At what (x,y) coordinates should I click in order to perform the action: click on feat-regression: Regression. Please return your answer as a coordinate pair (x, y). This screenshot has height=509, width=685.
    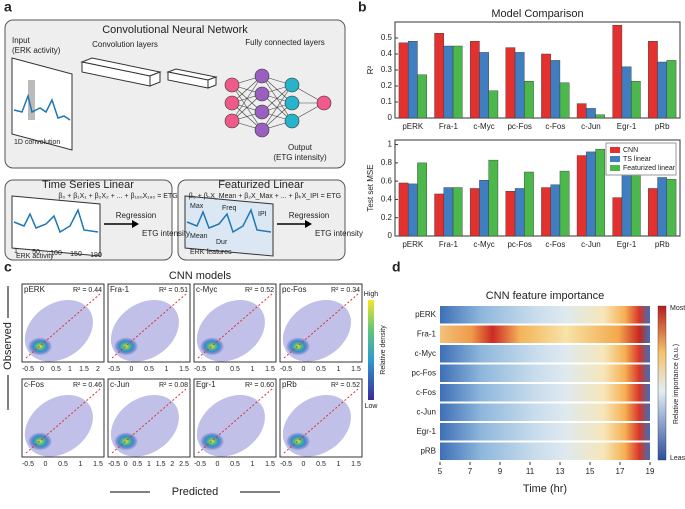
    Looking at the image, I should click on (309, 215).